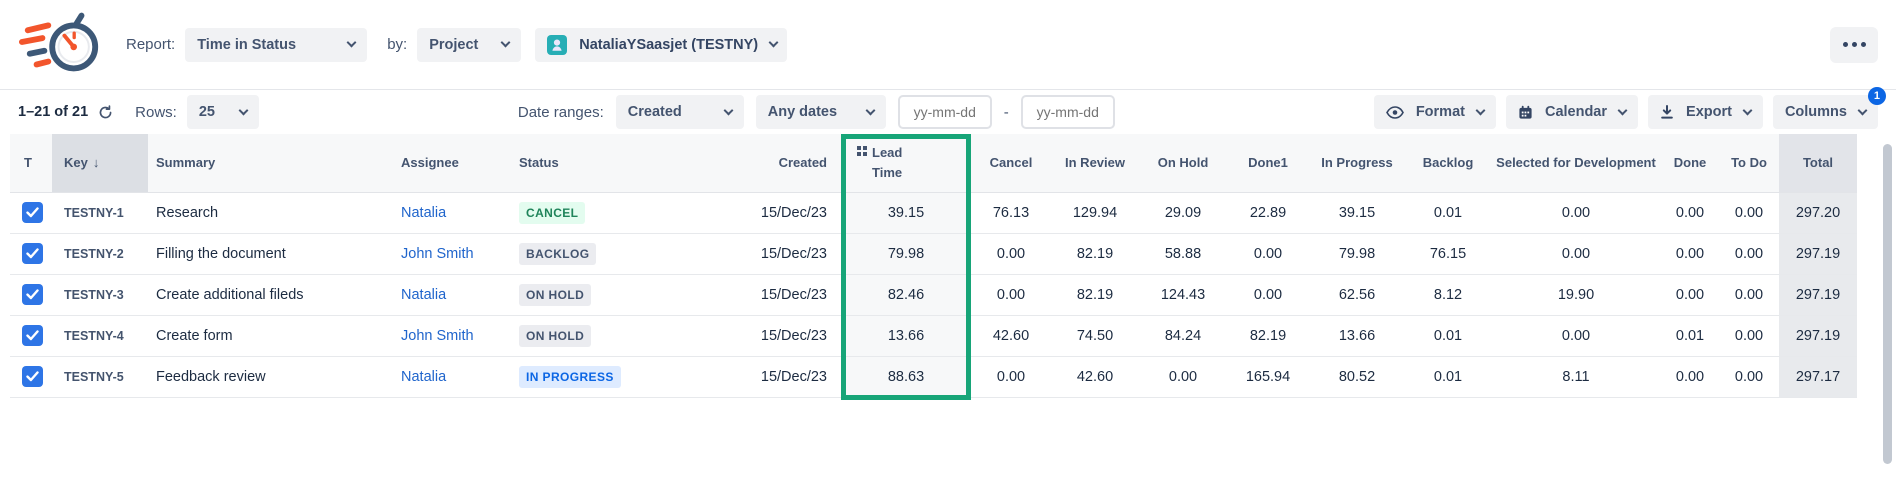 The image size is (1896, 480). I want to click on in-review-value: 82.19, so click(1095, 254).